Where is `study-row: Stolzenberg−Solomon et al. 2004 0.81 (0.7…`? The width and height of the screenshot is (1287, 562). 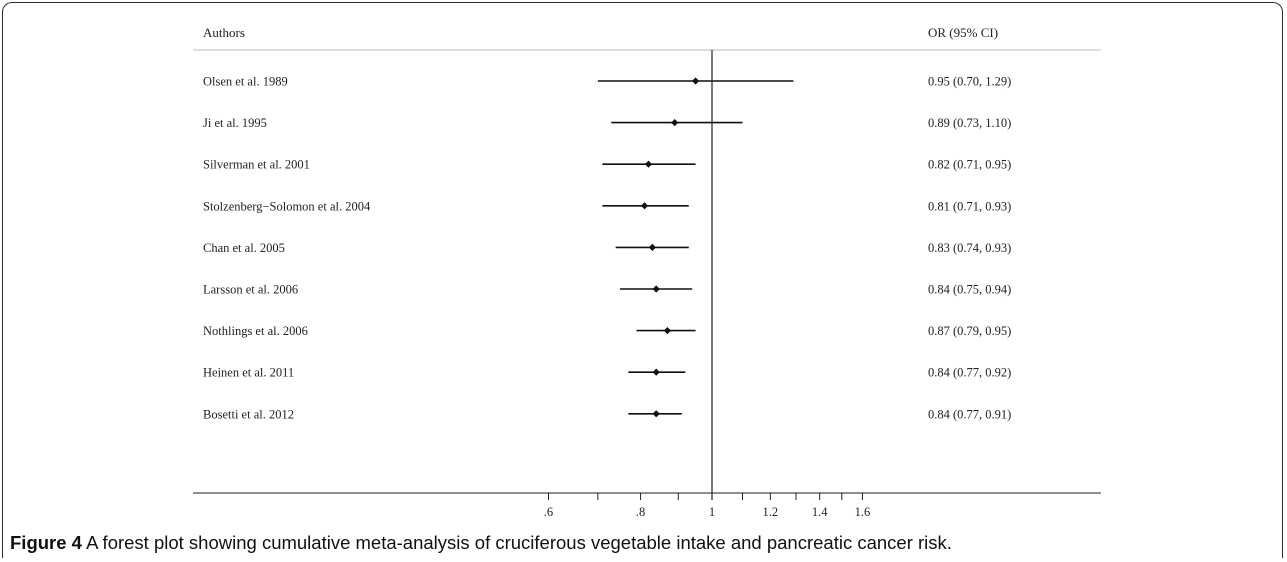 study-row: Stolzenberg−Solomon et al. 2004 0.81 (0.7… is located at coordinates (607, 206).